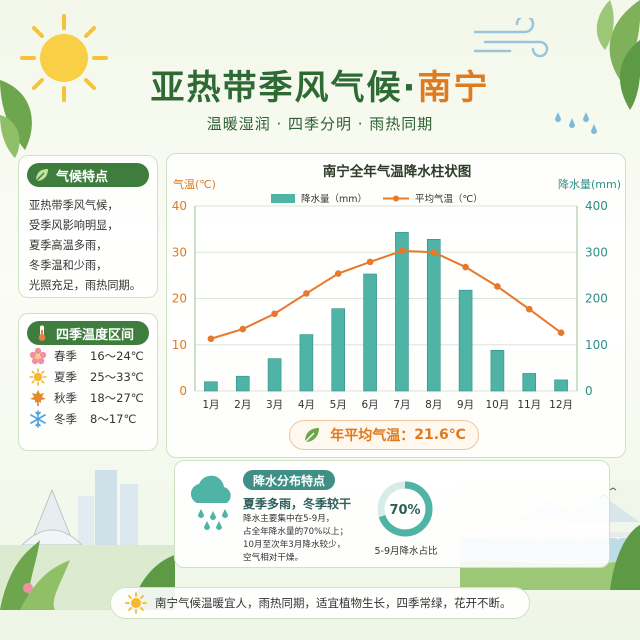 The width and height of the screenshot is (640, 640). I want to click on donut-value: 70%, so click(404, 510).